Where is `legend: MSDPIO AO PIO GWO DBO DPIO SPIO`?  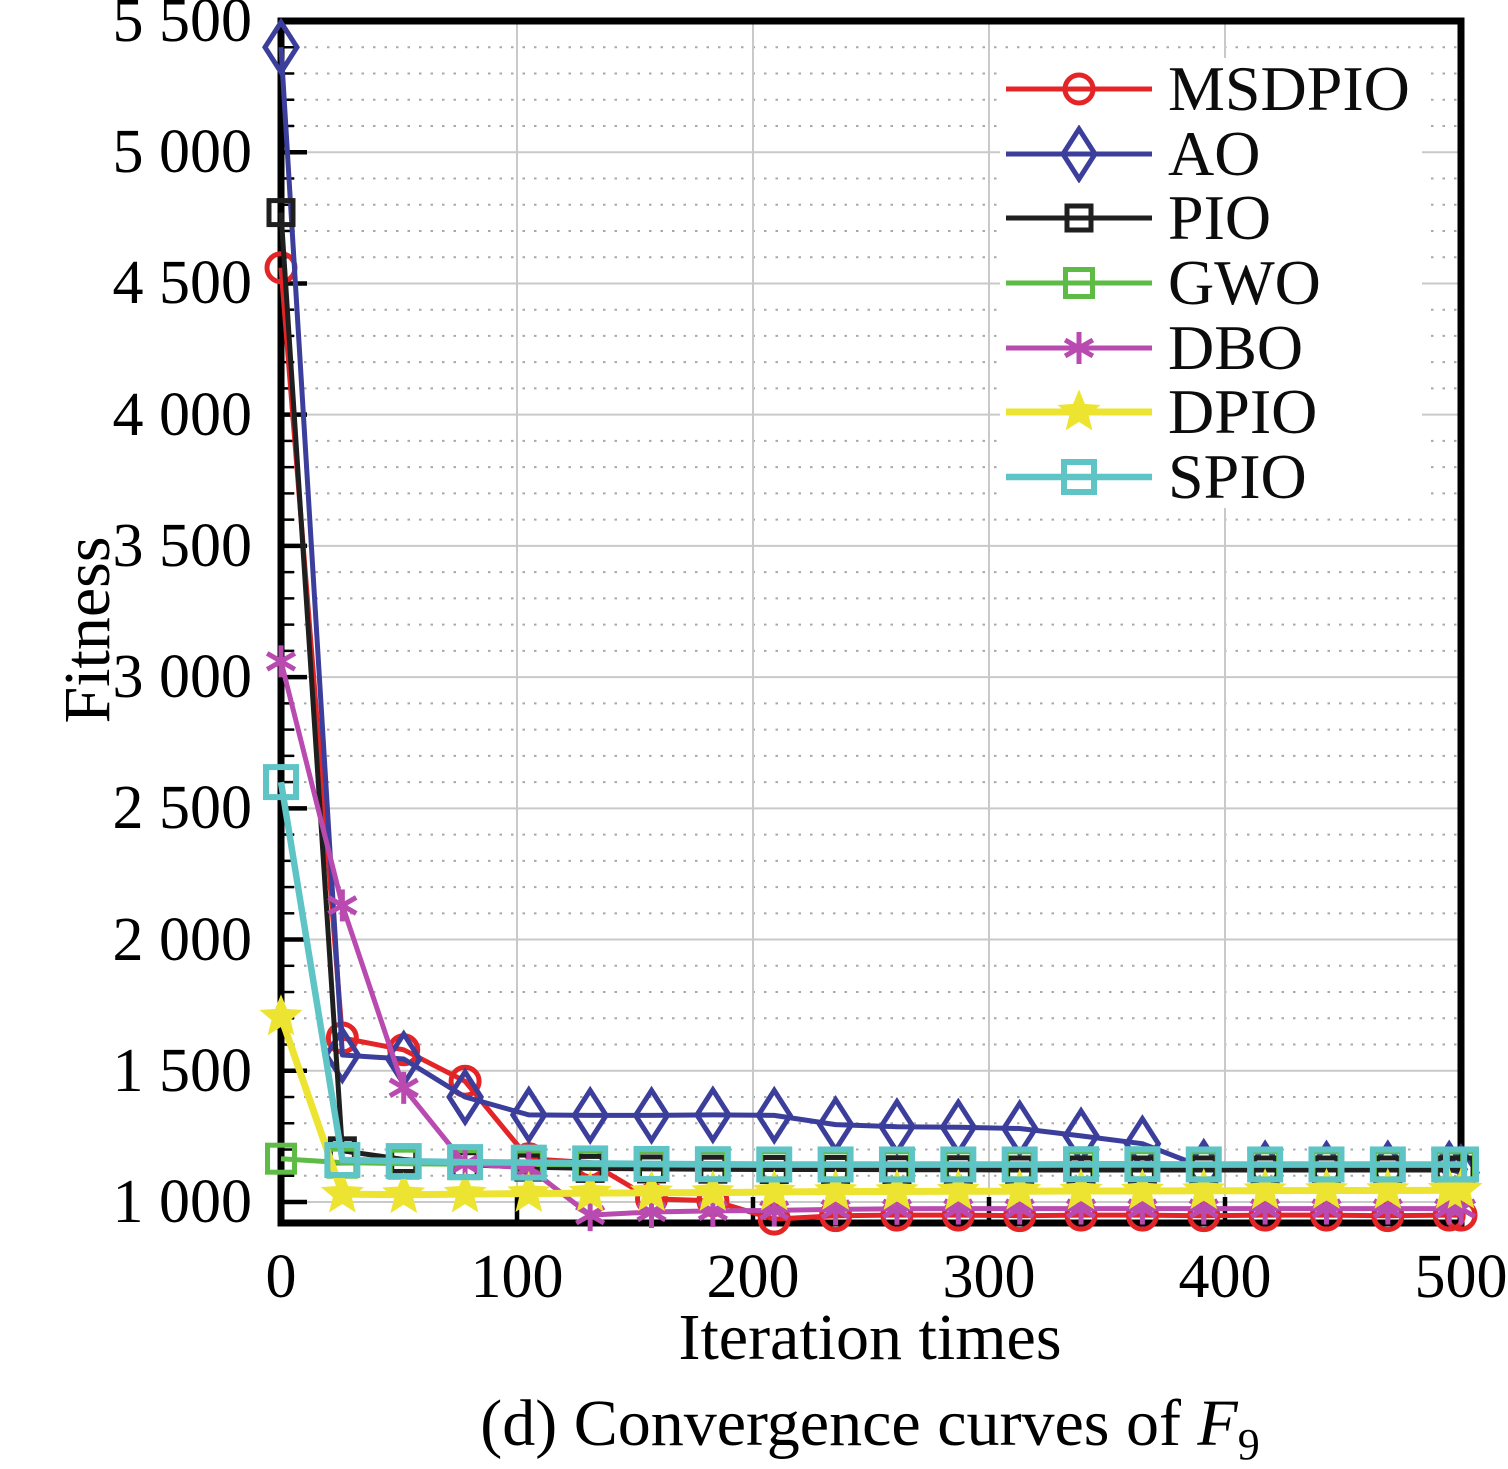
legend: MSDPIO AO PIO GWO DBO DPIO SPIO is located at coordinates (1211, 282).